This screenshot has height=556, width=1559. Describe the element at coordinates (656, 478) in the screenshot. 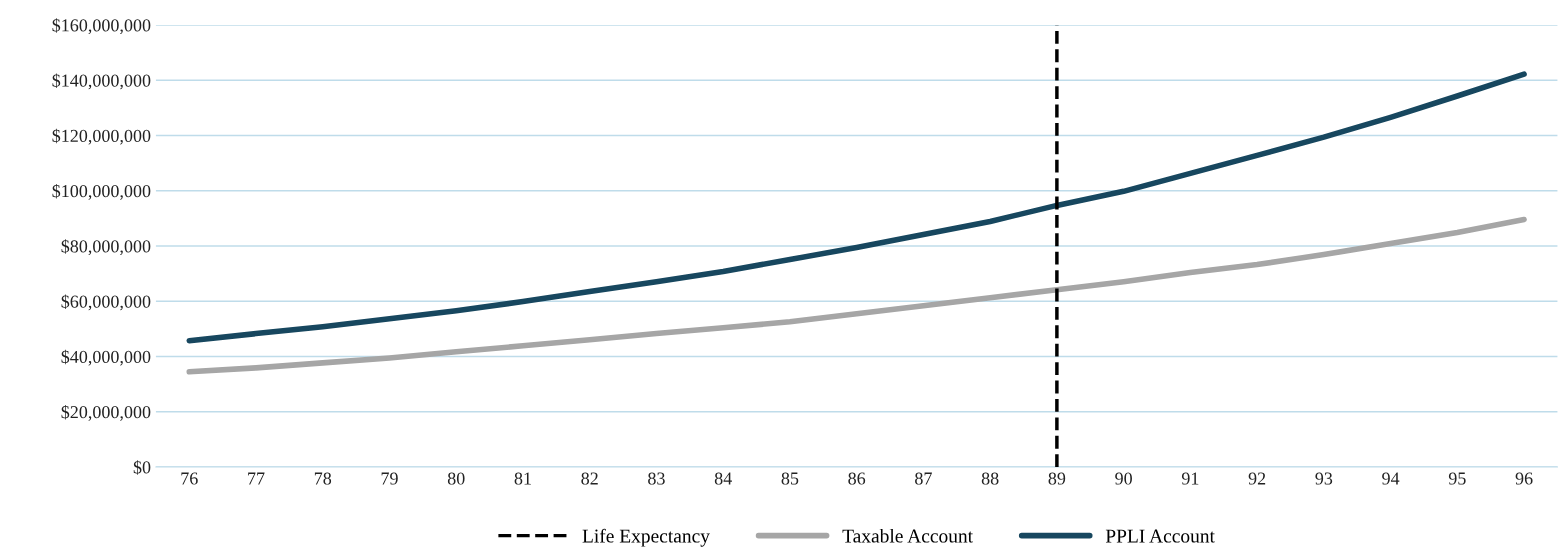

I see `x-tick-label: 83` at that location.